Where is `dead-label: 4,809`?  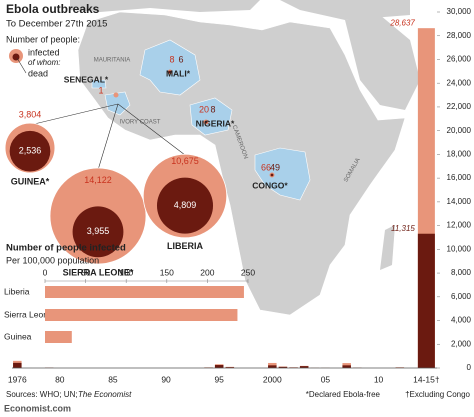
dead-label: 4,809 is located at coordinates (185, 205).